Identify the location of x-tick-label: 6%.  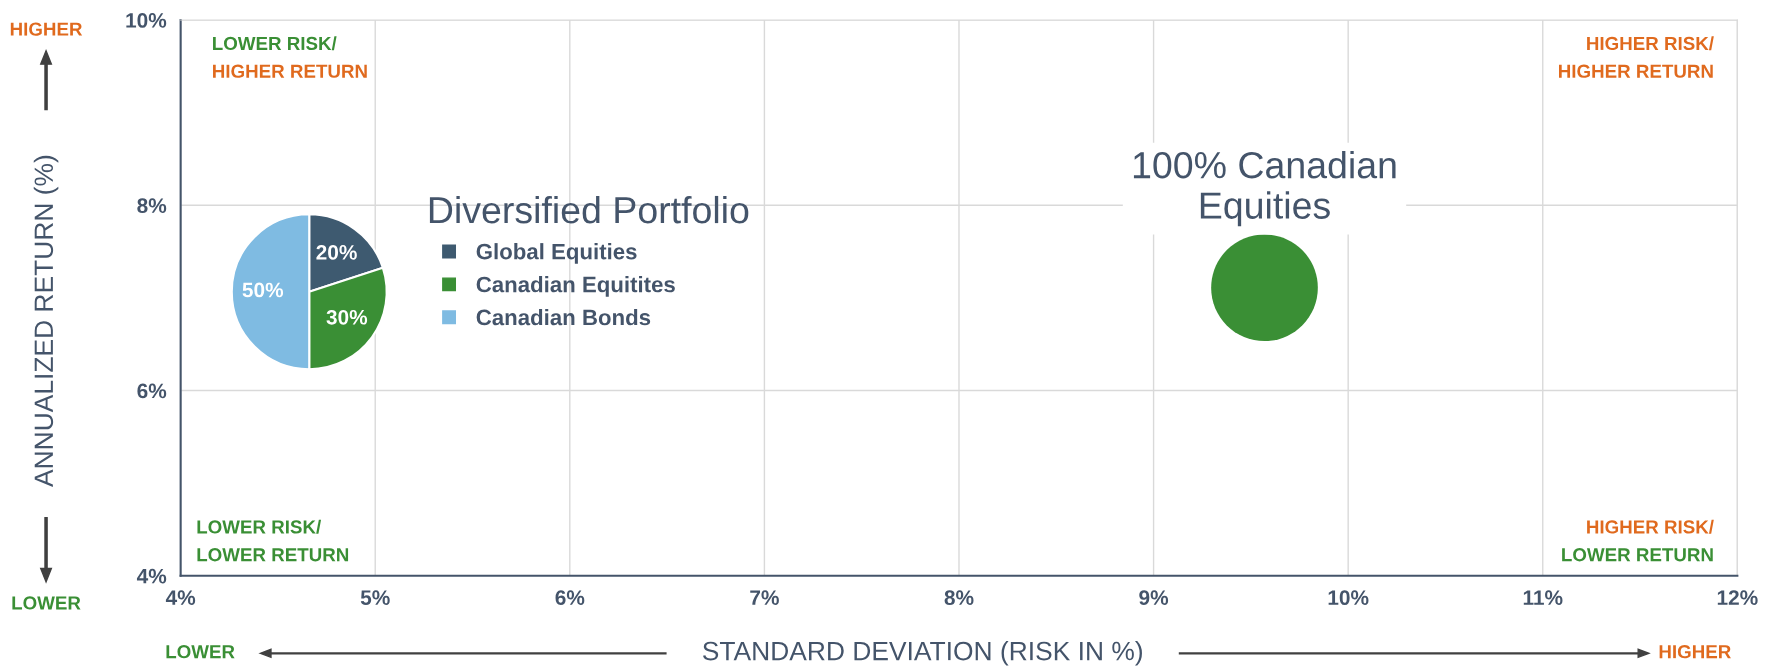
(570, 598).